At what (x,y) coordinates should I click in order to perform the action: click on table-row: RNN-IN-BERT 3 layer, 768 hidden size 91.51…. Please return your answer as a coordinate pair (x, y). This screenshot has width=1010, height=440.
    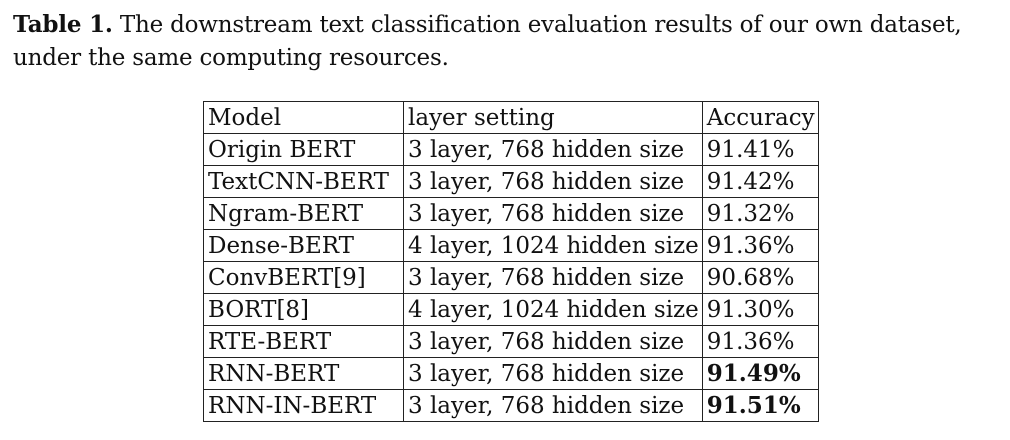
    Looking at the image, I should click on (511, 405).